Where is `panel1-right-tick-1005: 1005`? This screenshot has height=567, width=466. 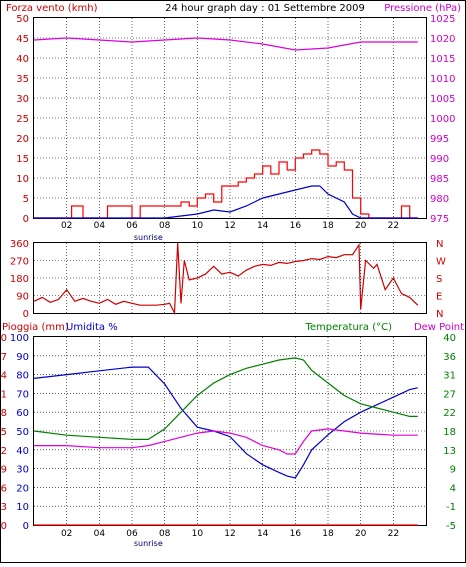
panel1-right-tick-1005: 1005 is located at coordinates (442, 99).